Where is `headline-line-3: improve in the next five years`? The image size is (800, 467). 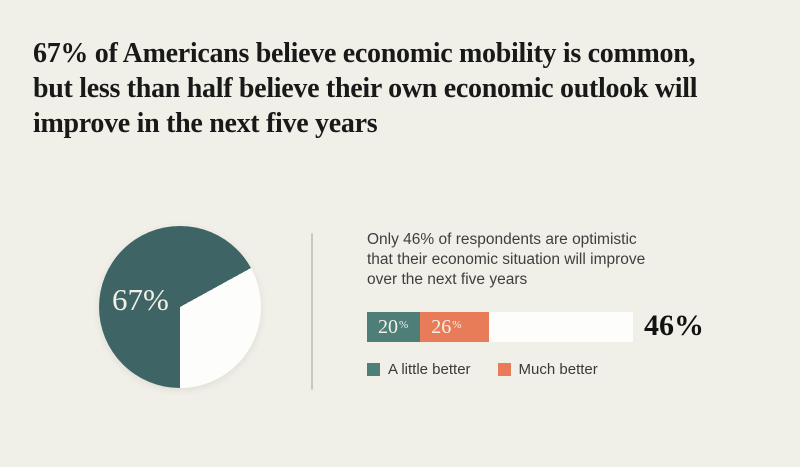 headline-line-3: improve in the next five years is located at coordinates (205, 123).